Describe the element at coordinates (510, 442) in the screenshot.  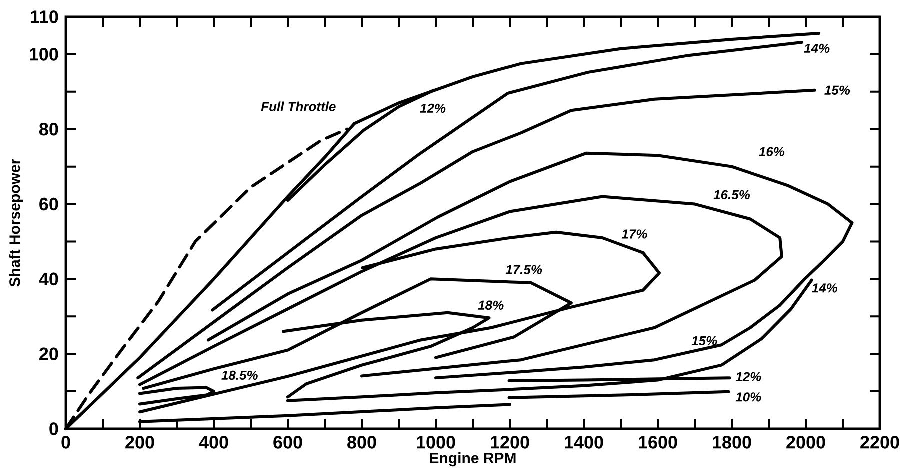
I see `x-tick-label: 1200` at that location.